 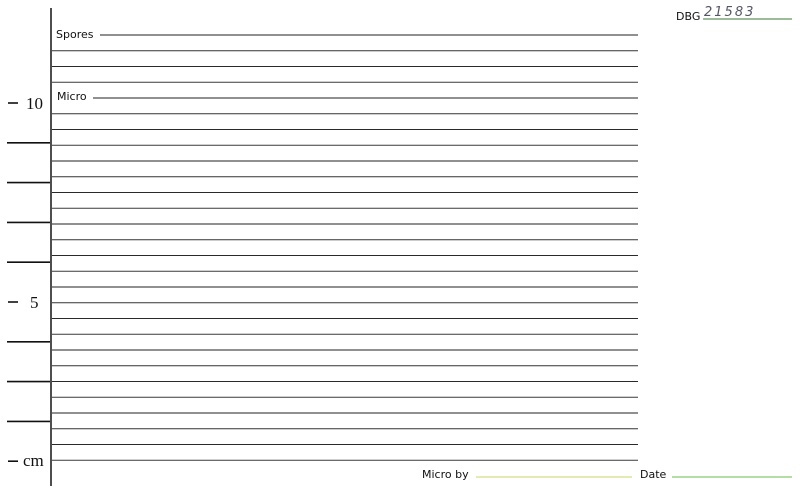 What do you see at coordinates (34, 302) in the screenshot?
I see `scale-label: 5` at bounding box center [34, 302].